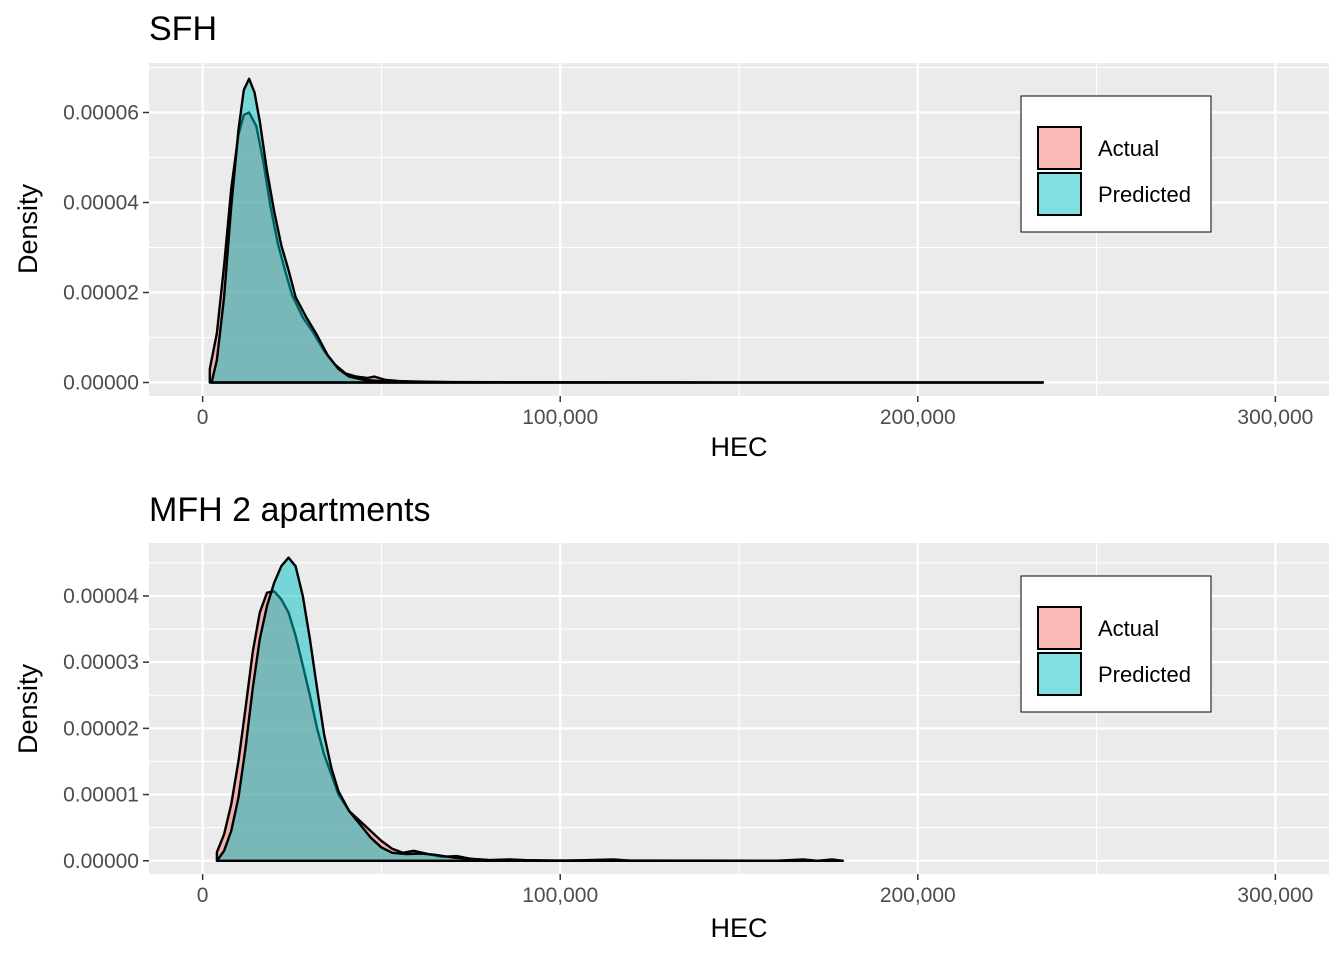  I want to click on y-axis-ticks: 0.00000 0.00002 0.00004 0.00006, so click(106, 248).